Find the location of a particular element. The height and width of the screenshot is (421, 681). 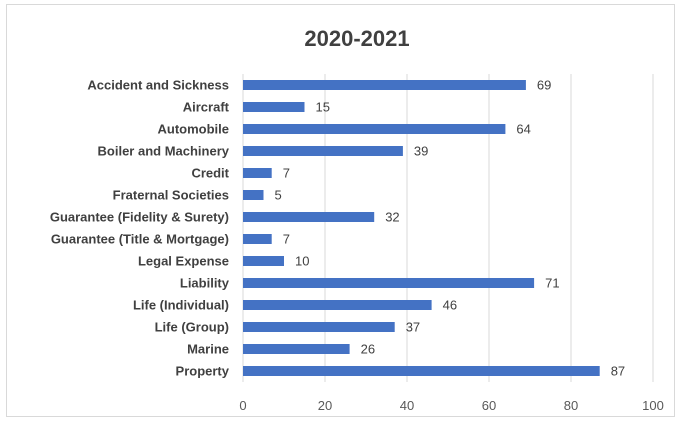

data-label: 37 is located at coordinates (413, 327).